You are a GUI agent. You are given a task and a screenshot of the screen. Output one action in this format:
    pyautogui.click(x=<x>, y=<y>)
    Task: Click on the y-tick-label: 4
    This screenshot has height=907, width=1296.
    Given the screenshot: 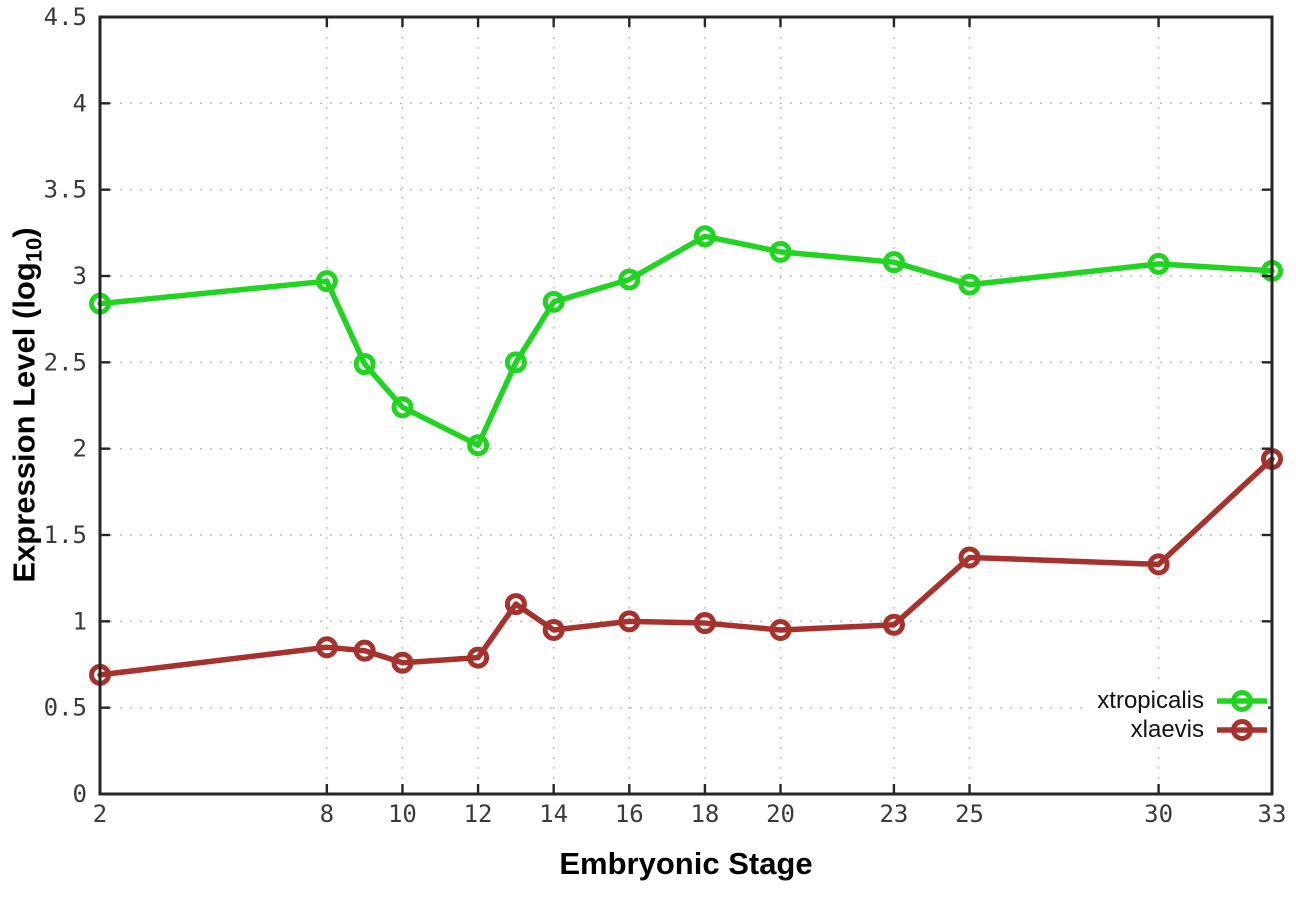 What is the action you would take?
    pyautogui.click(x=80, y=103)
    